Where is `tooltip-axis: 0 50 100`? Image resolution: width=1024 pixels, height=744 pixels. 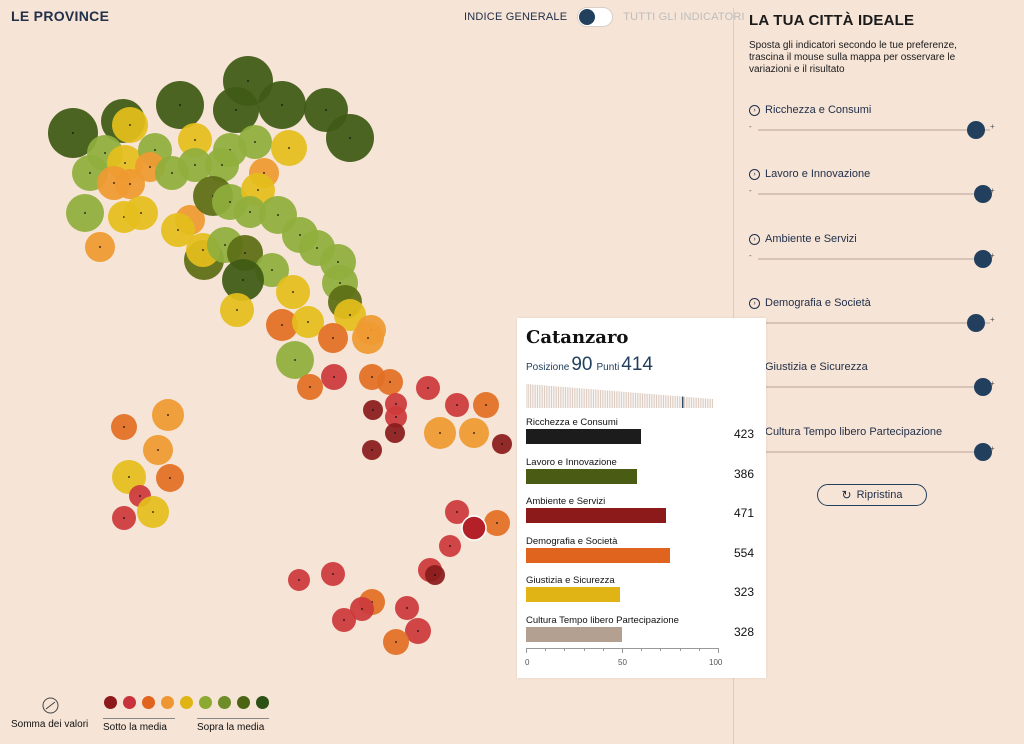
tooltip-axis: 0 50 100 is located at coordinates (623, 658).